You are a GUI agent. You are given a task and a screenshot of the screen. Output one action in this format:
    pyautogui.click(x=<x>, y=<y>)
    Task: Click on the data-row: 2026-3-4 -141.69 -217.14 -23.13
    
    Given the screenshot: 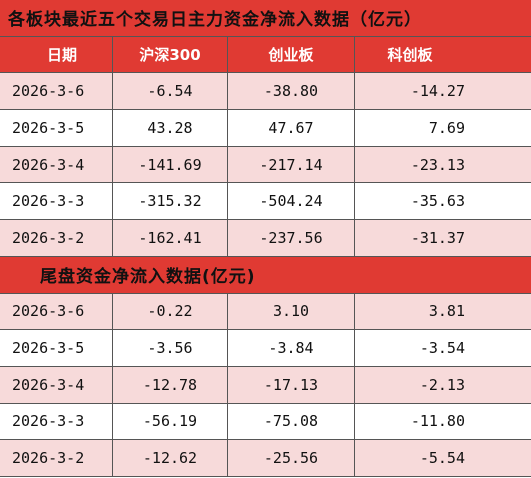 What is the action you would take?
    pyautogui.click(x=265, y=165)
    